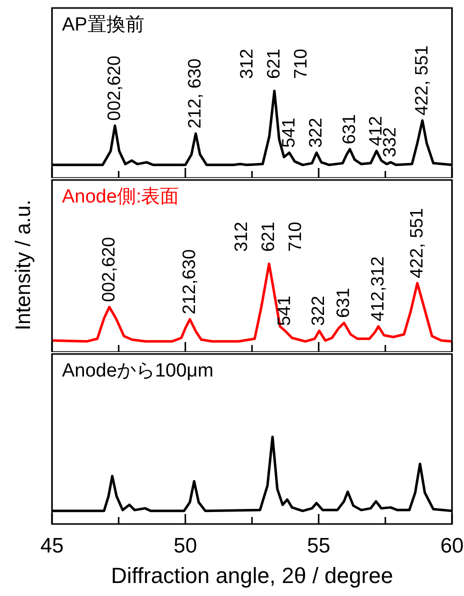  Describe the element at coordinates (377, 289) in the screenshot. I see `annotation: 412,312` at that location.